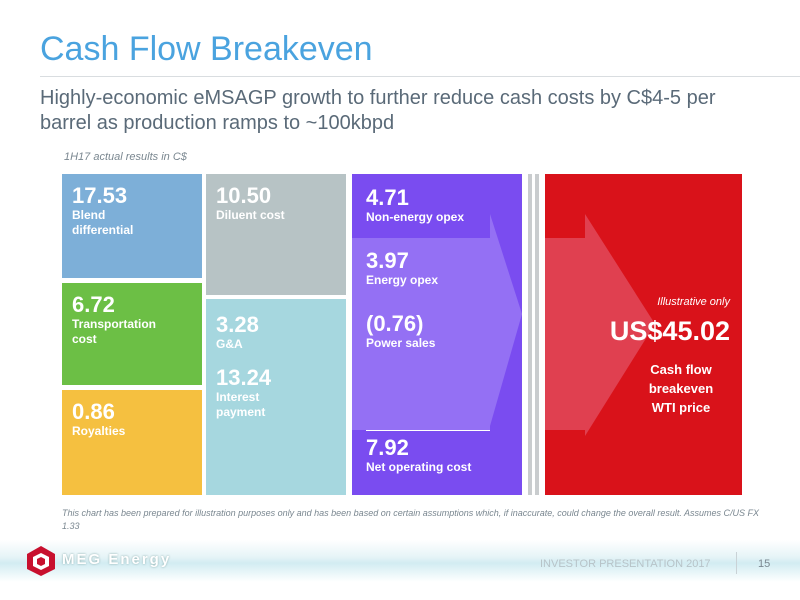 Image resolution: width=800 pixels, height=600 pixels. What do you see at coordinates (669, 331) in the screenshot?
I see `result-value: US$45.02` at bounding box center [669, 331].